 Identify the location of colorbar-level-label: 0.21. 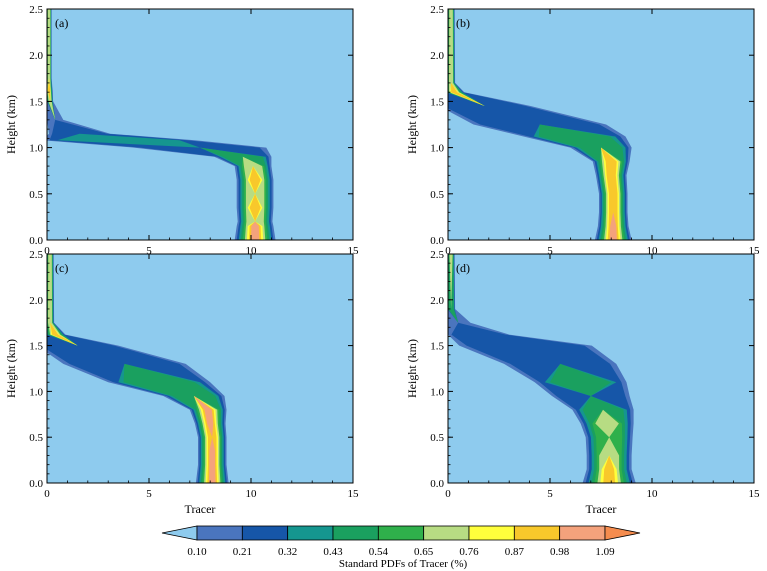
(242, 552).